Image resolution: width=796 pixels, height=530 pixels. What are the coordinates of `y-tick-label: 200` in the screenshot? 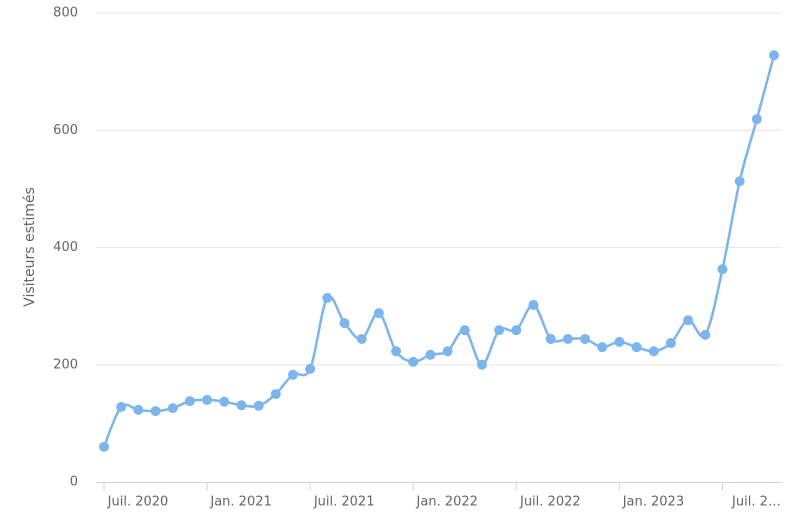 It's located at (65, 364).